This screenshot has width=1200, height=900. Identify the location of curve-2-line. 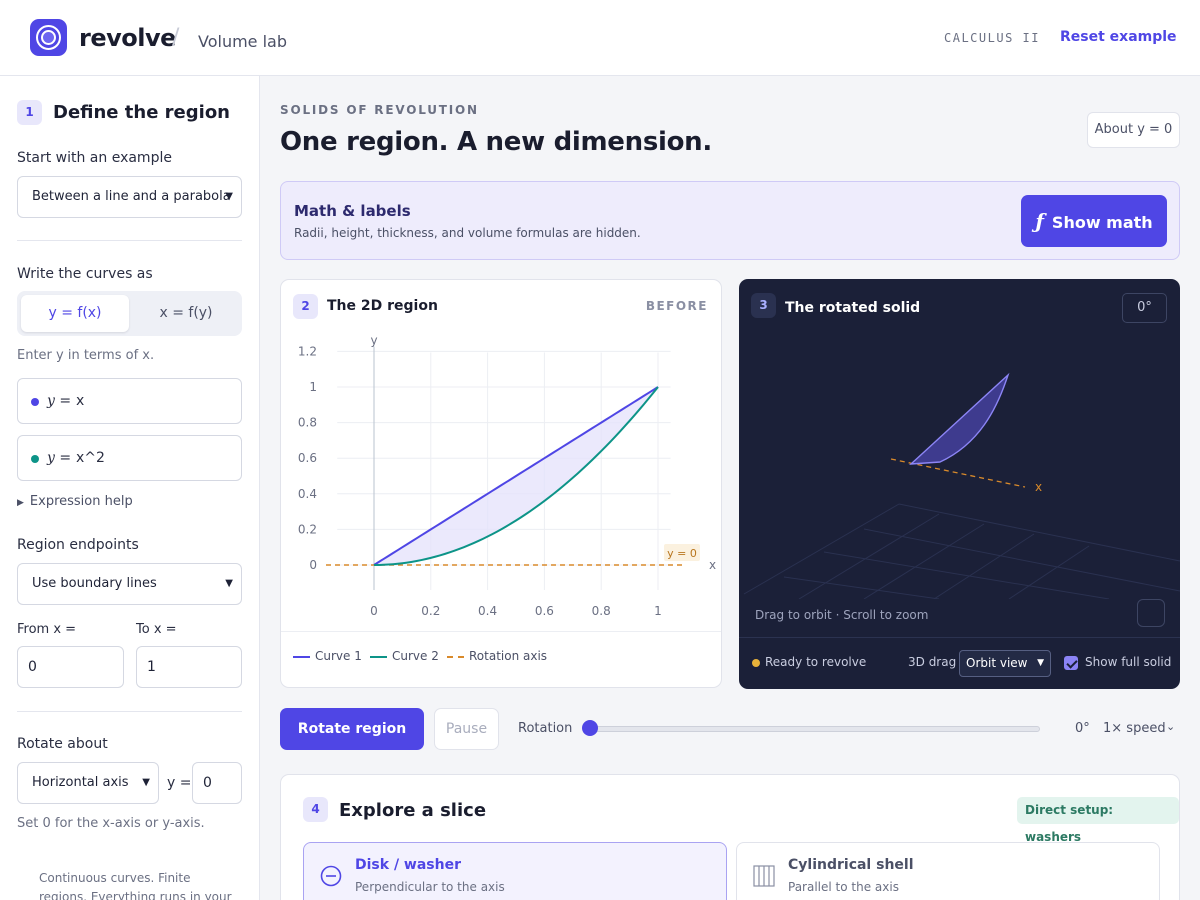
(516, 476).